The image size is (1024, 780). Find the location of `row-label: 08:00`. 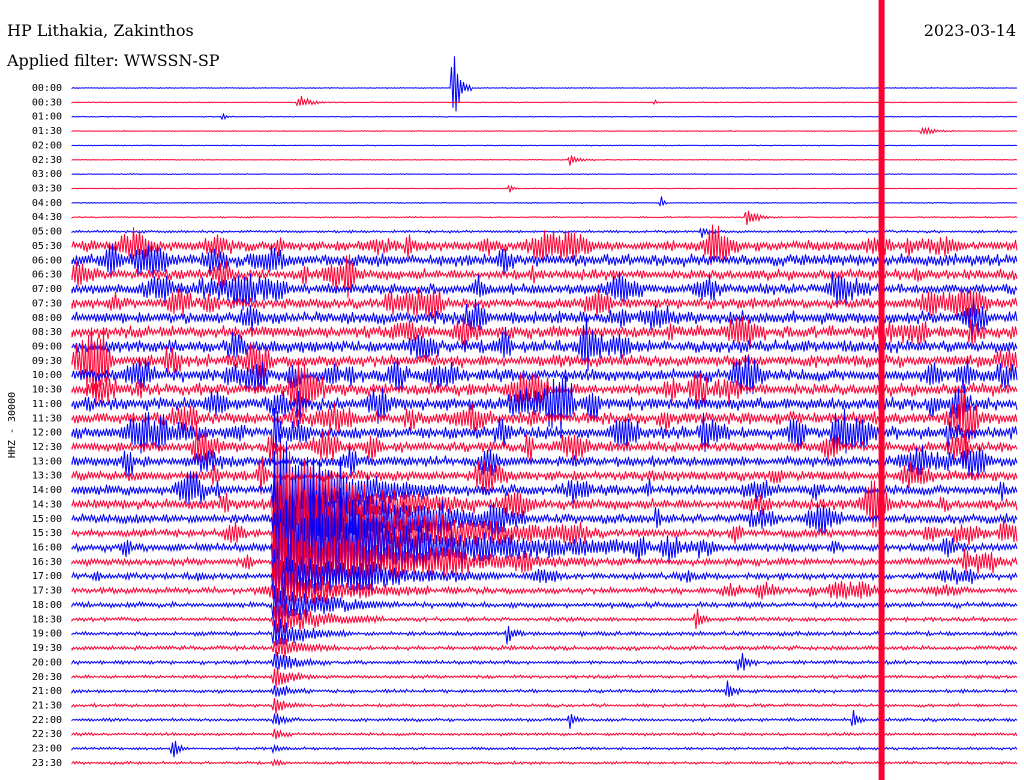

row-label: 08:00 is located at coordinates (47, 318).